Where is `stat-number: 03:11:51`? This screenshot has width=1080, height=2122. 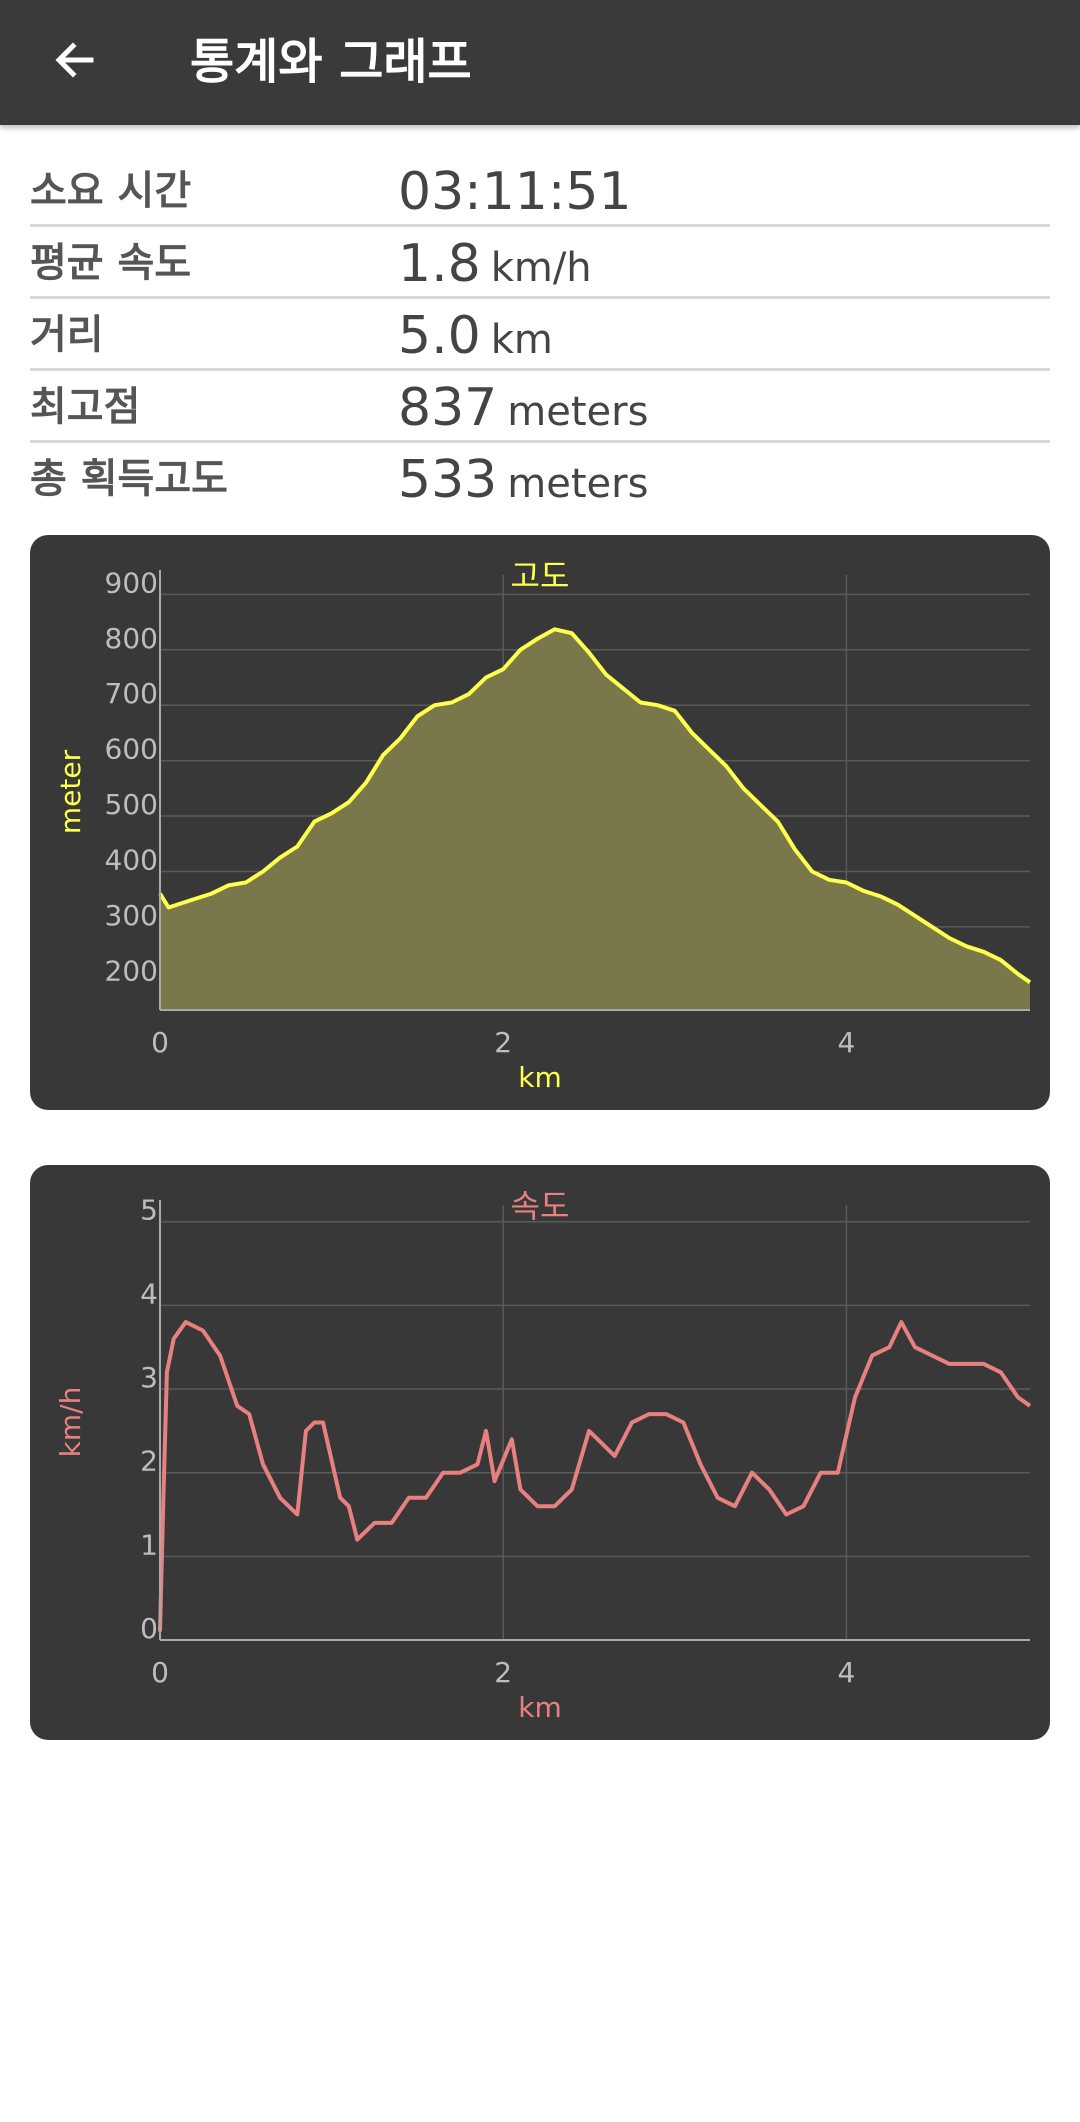
stat-number: 03:11:51 is located at coordinates (515, 192).